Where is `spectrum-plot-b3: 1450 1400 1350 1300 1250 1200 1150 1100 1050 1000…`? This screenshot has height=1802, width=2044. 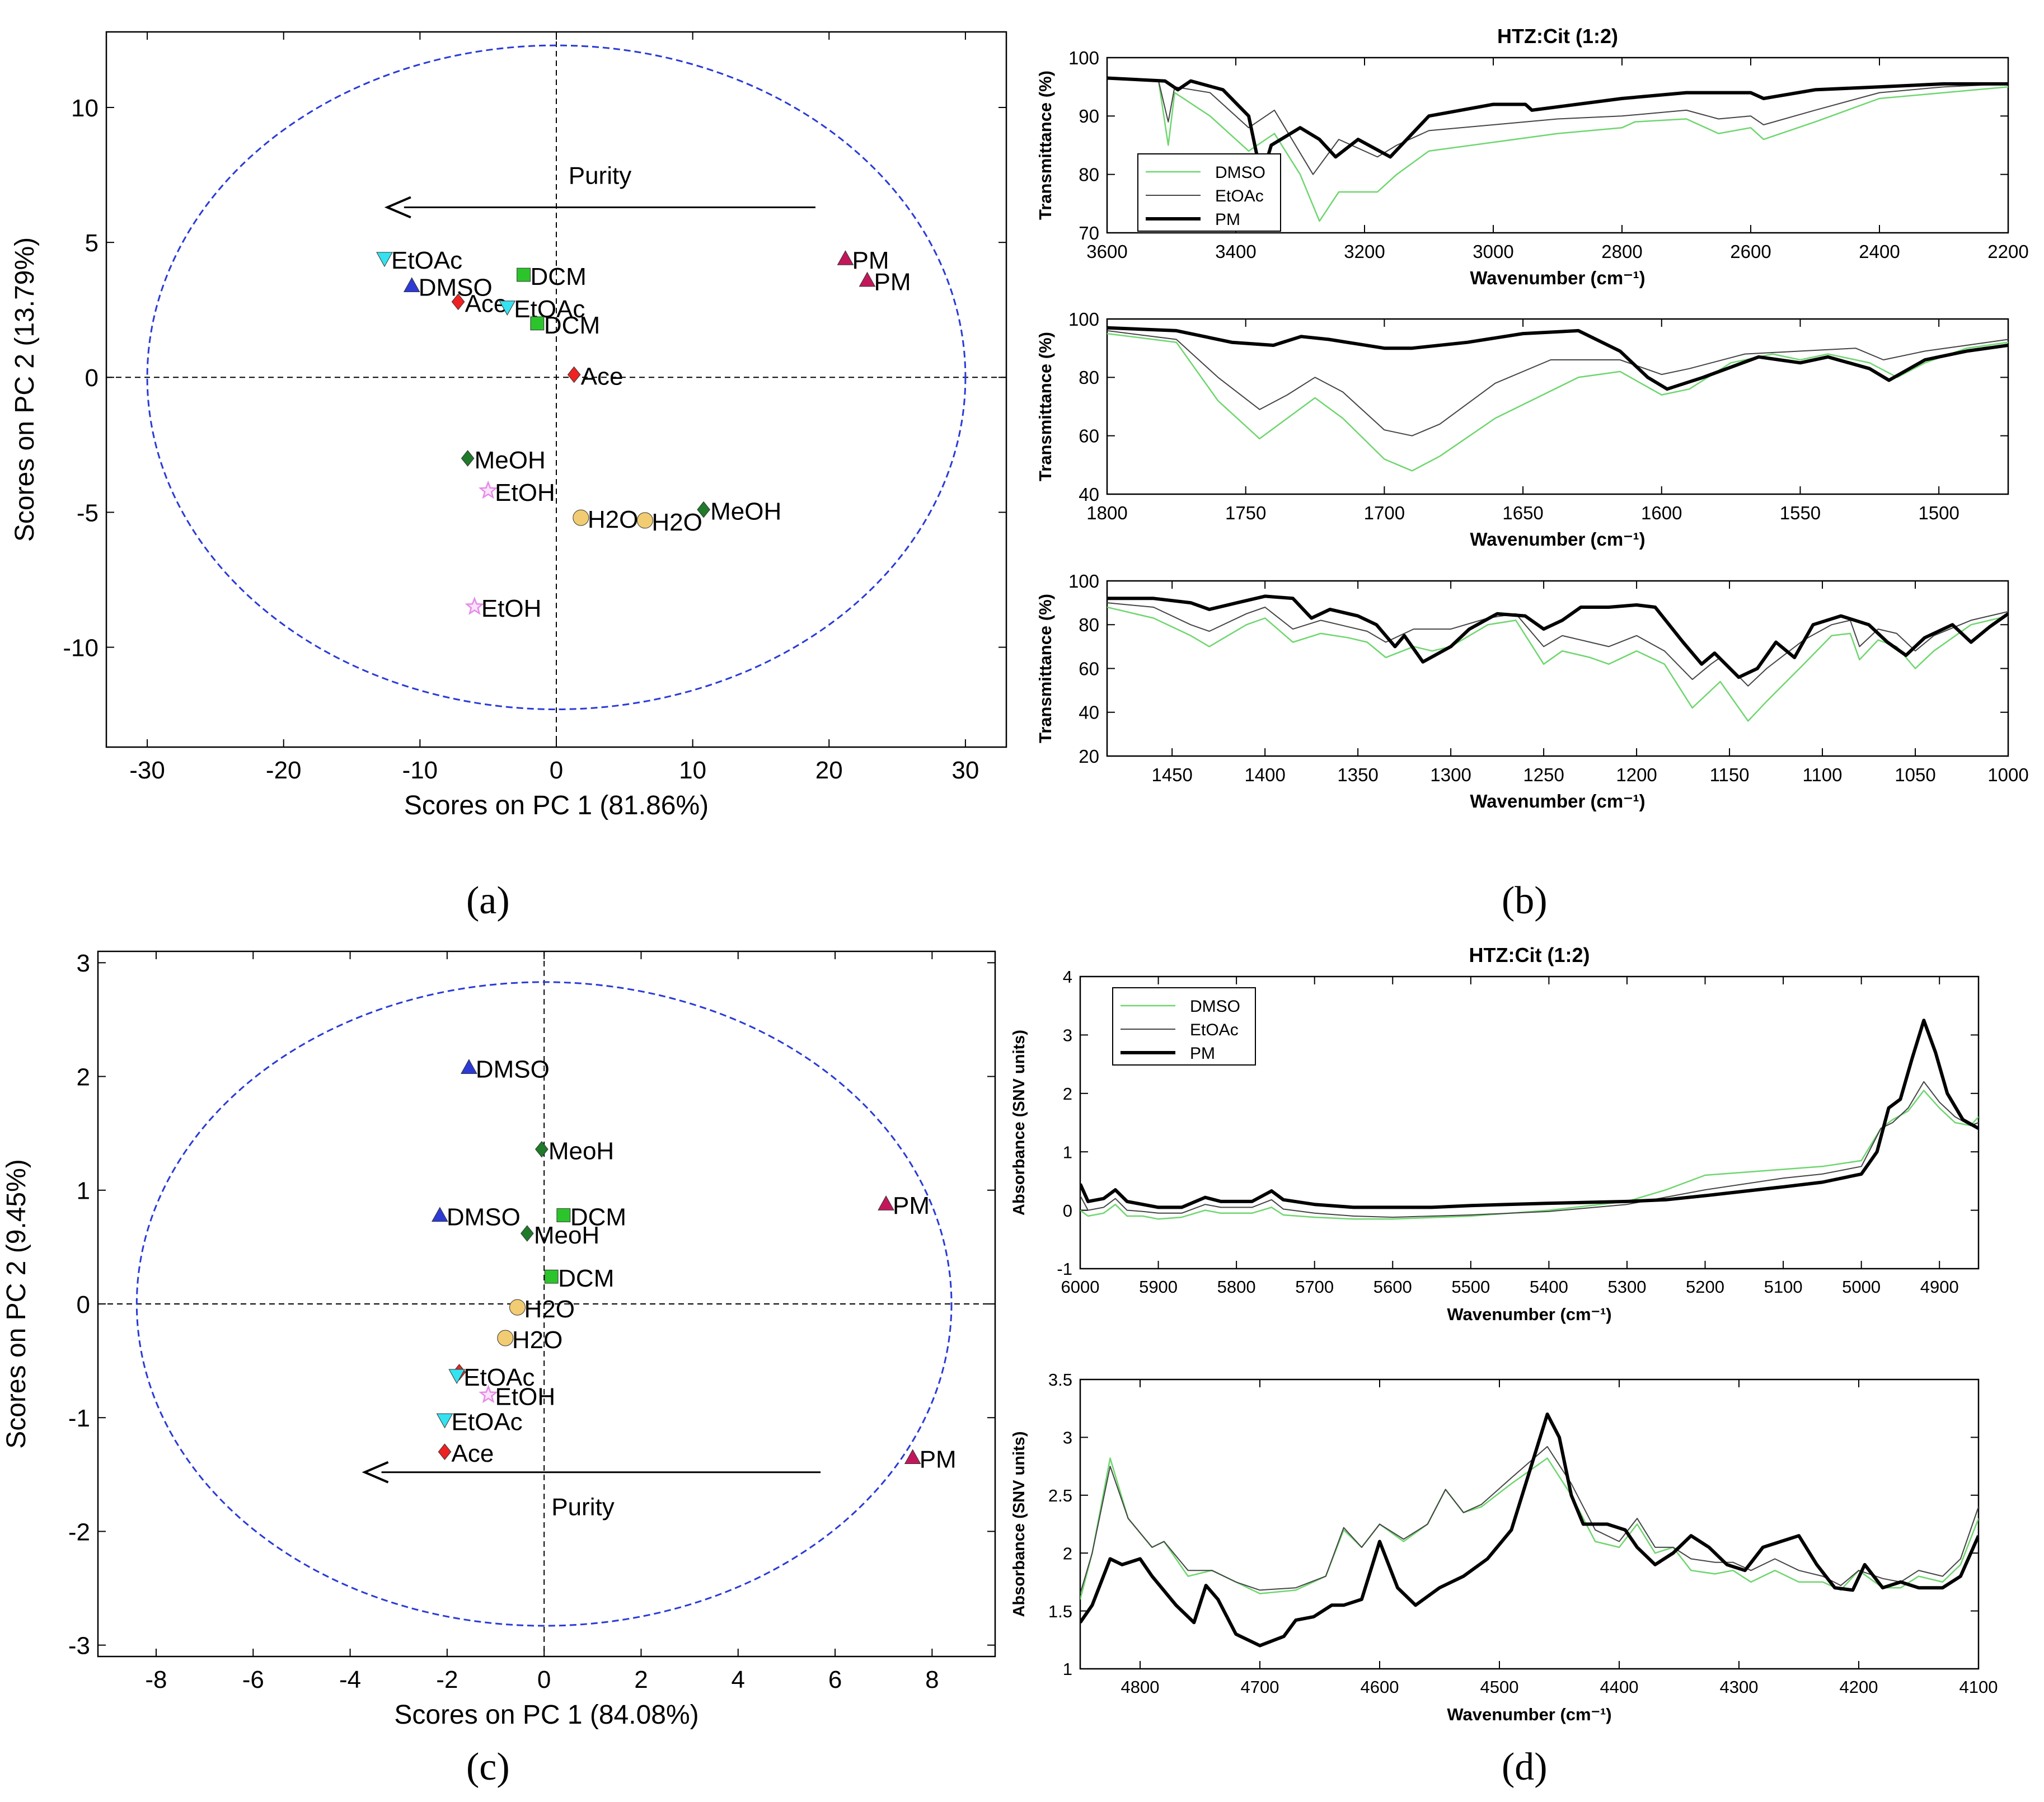
spectrum-plot-b3: 1450 1400 1350 1300 1250 1200 1150 1100 1050 1000… is located at coordinates (1532, 691).